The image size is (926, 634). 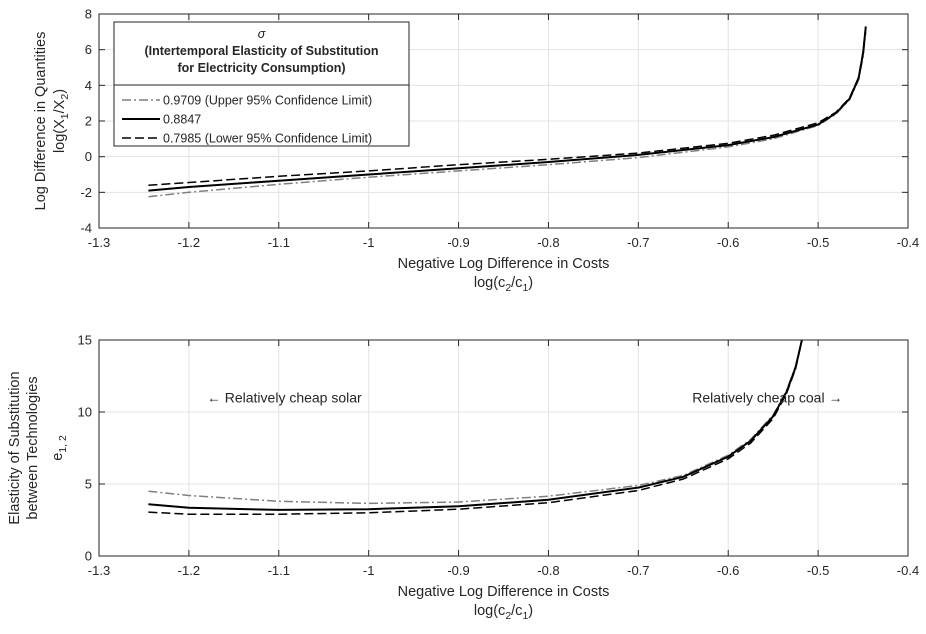 What do you see at coordinates (88, 14) in the screenshot?
I see `y-tick-label: 8` at bounding box center [88, 14].